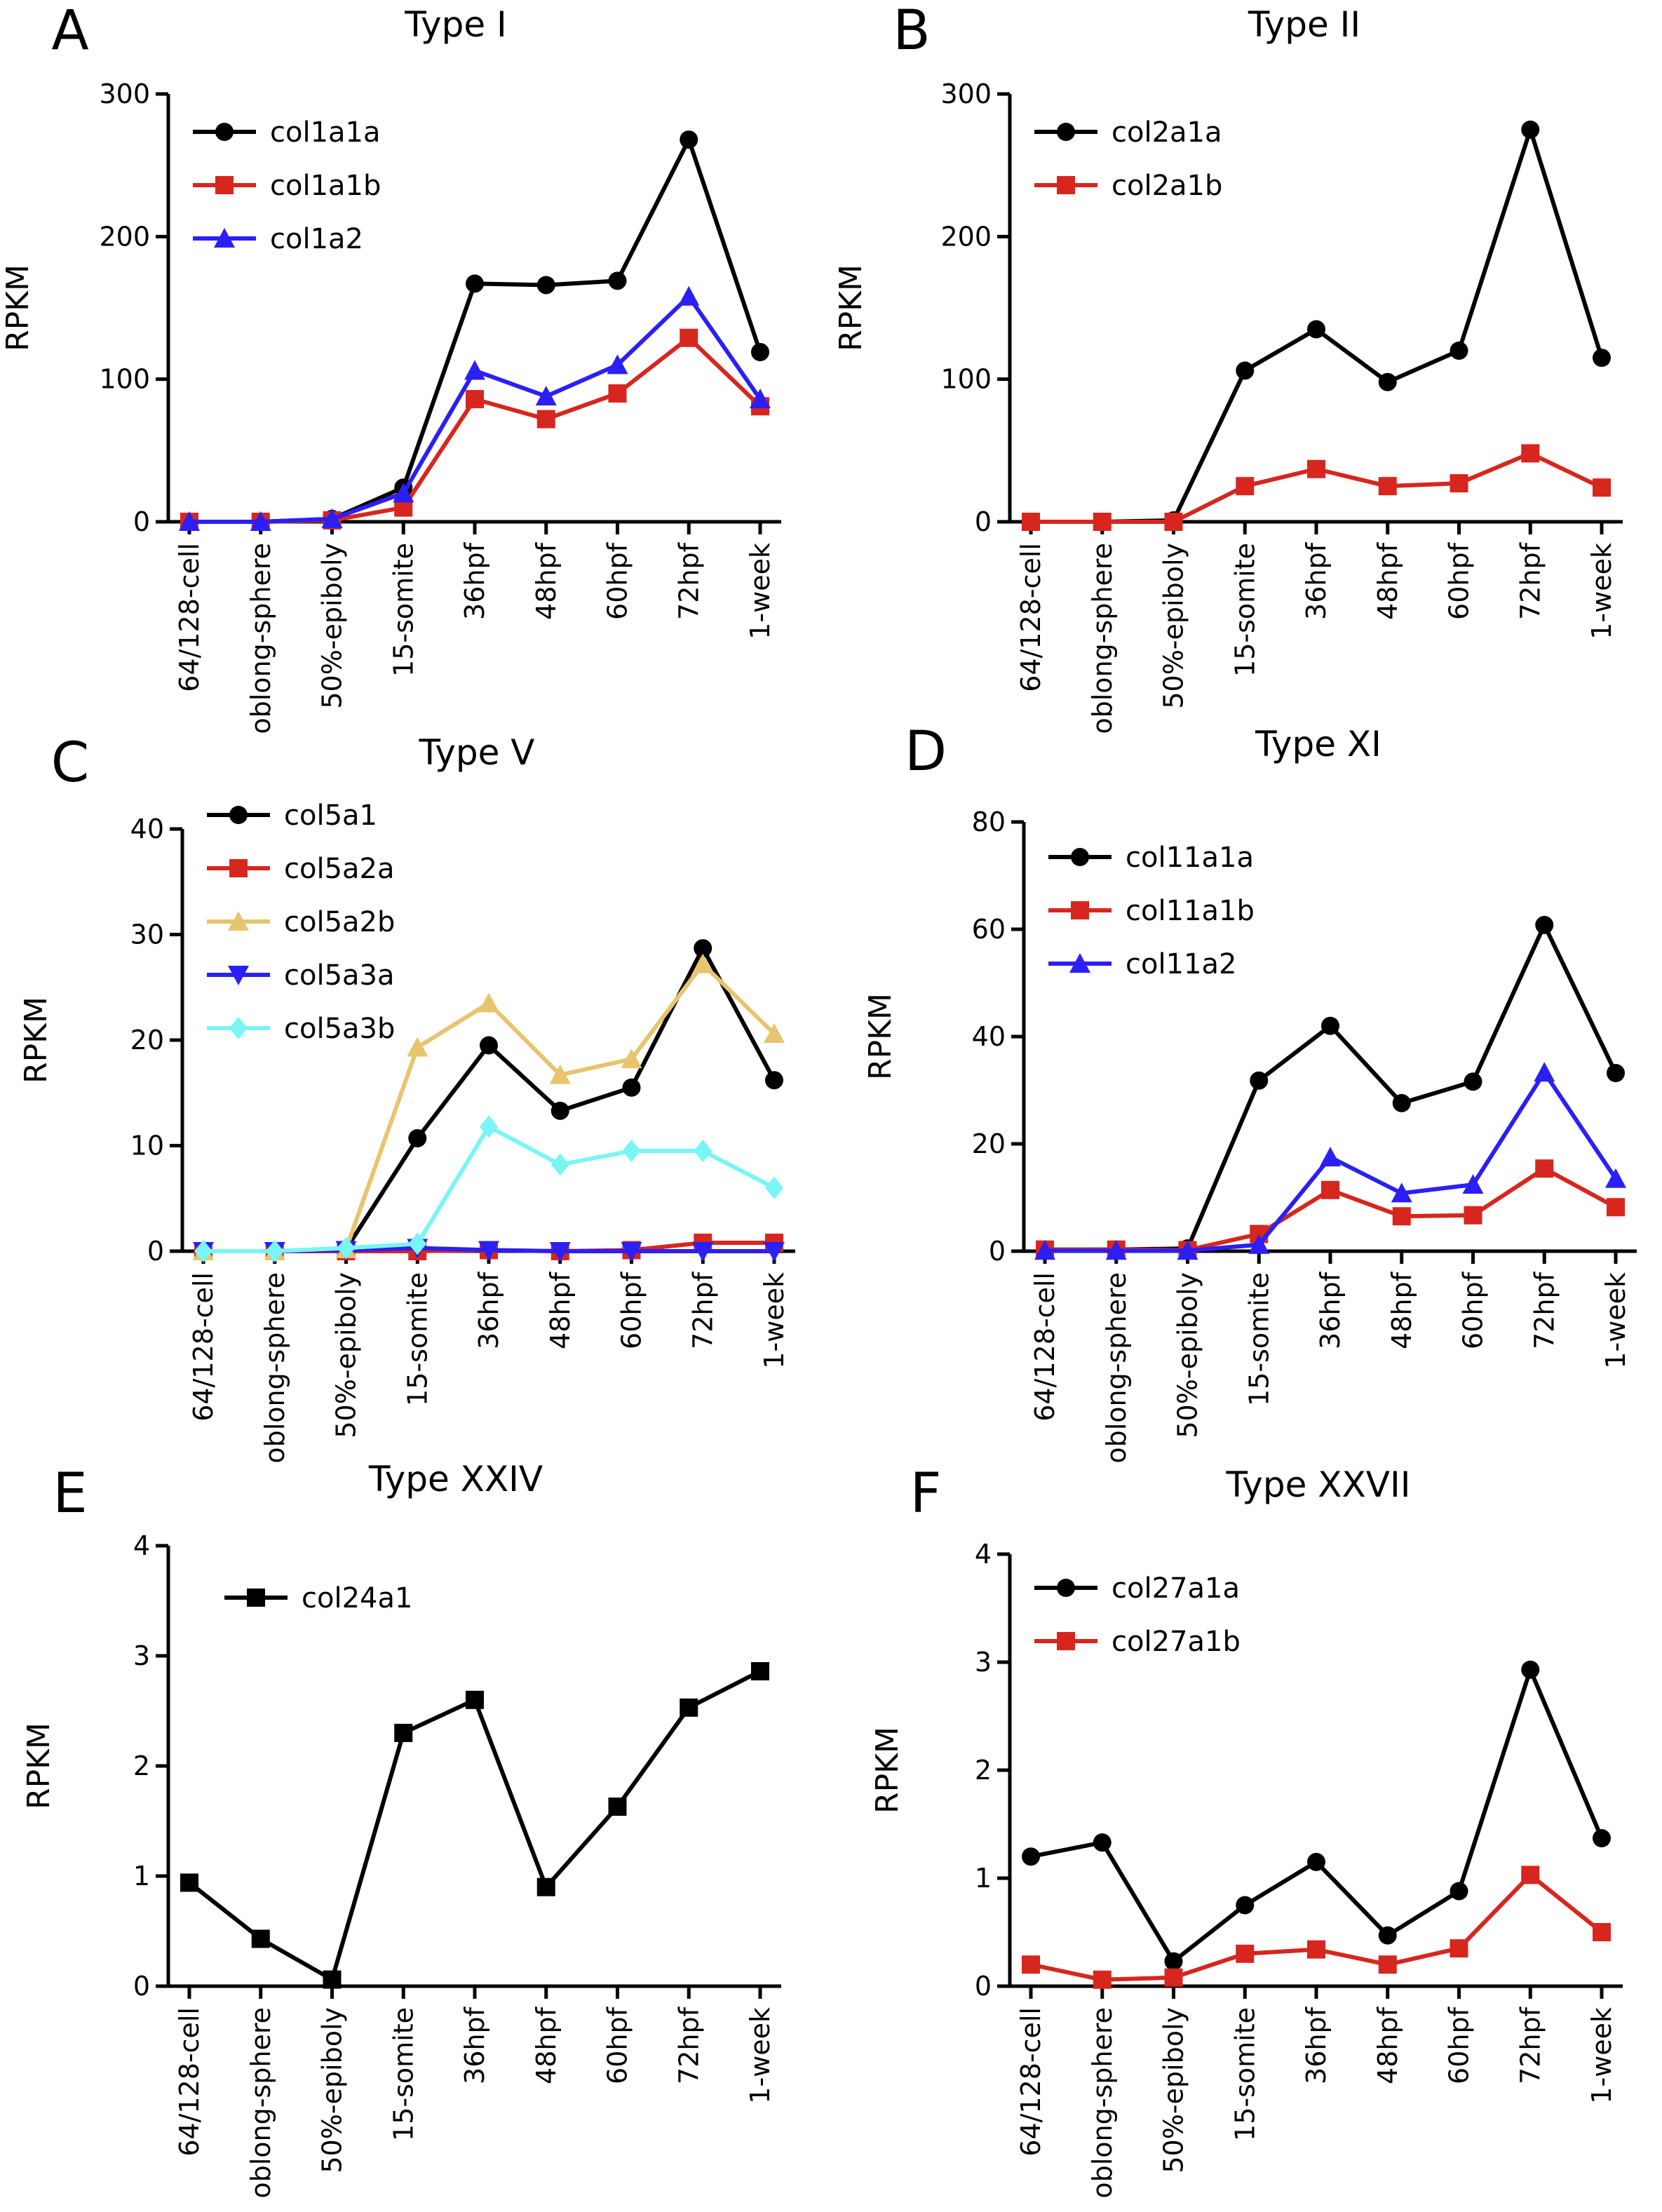 This screenshot has height=2212, width=1662. I want to click on panel-e-x-tick-label: 50%-epiboly, so click(332, 2090).